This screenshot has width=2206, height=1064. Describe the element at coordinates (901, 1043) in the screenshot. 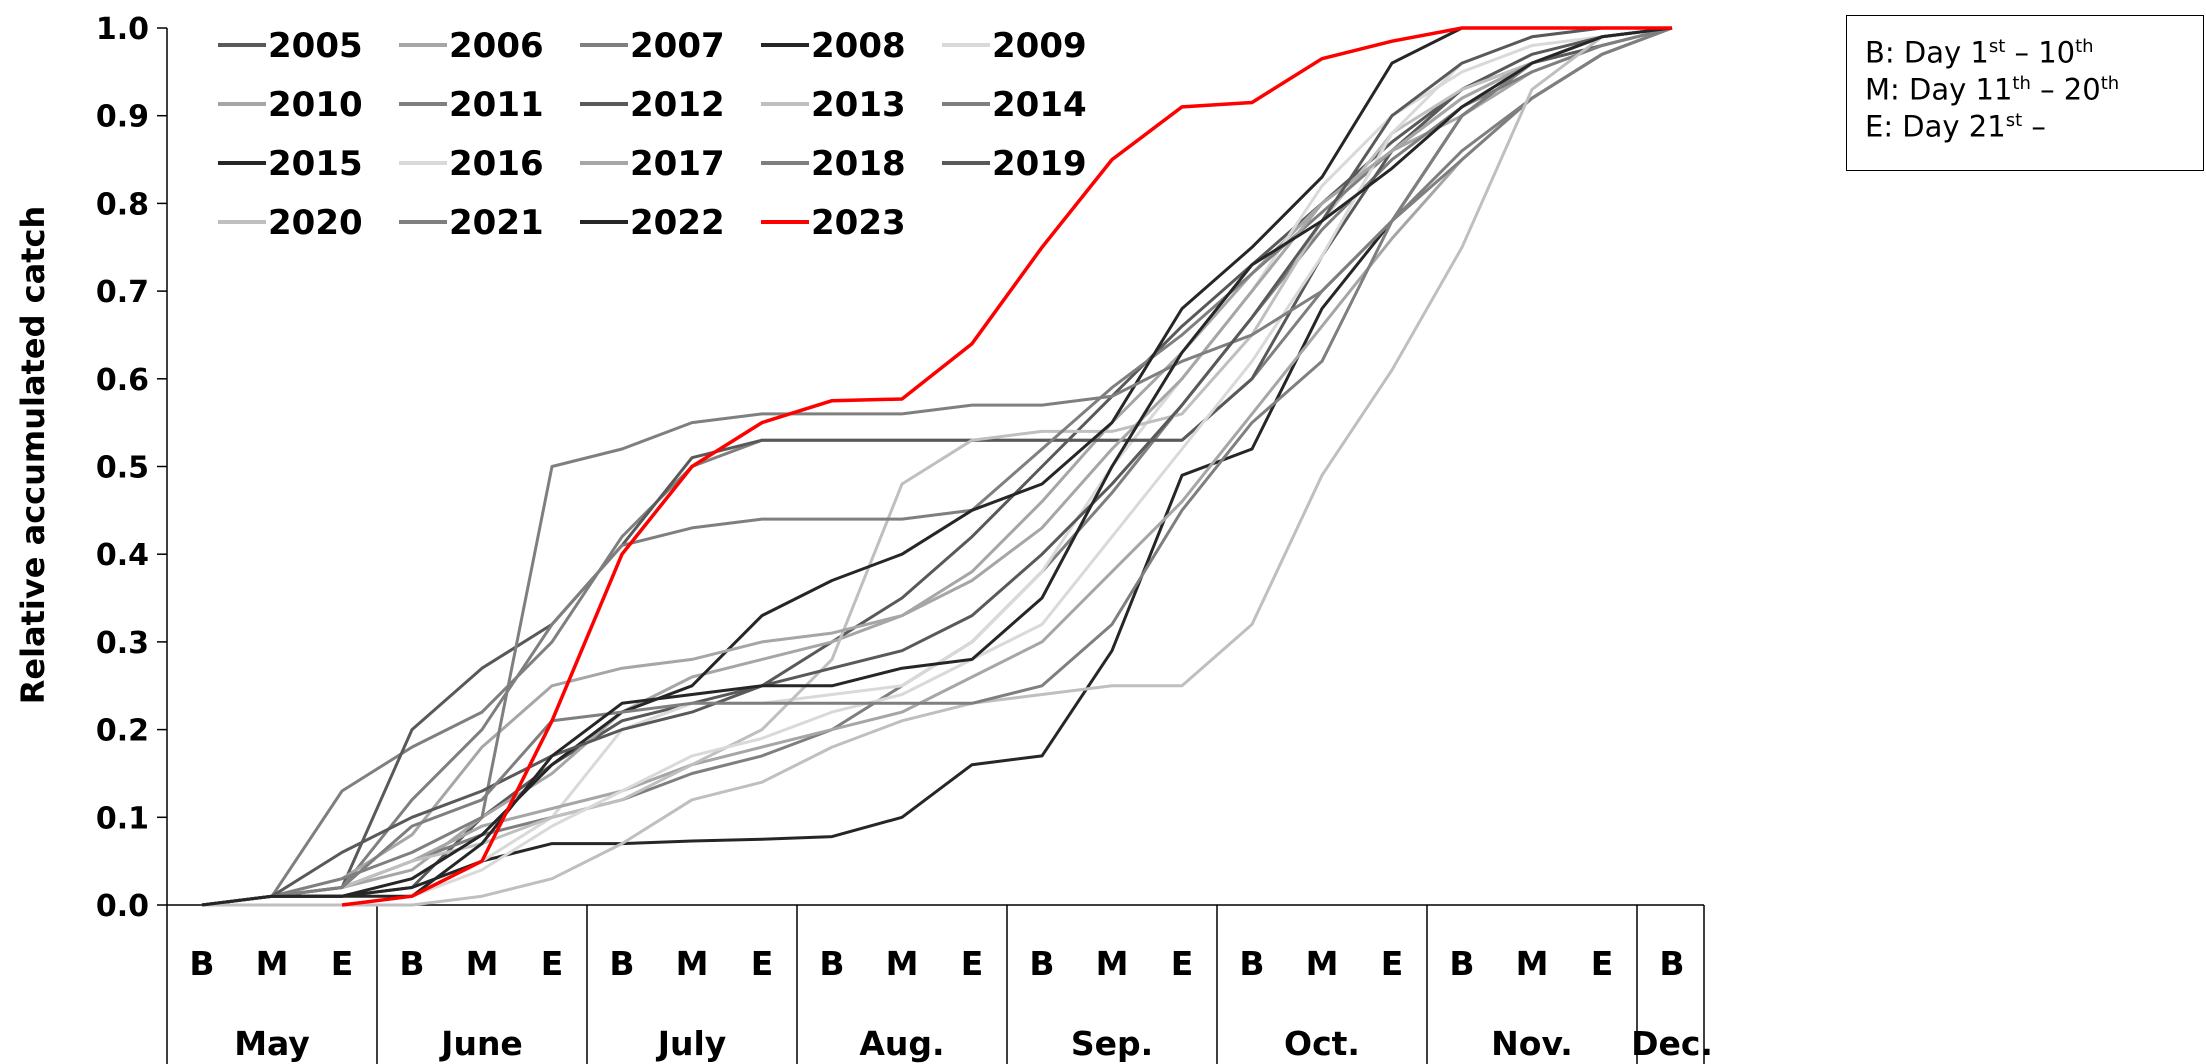

I see `x-month-label: Aug.` at that location.